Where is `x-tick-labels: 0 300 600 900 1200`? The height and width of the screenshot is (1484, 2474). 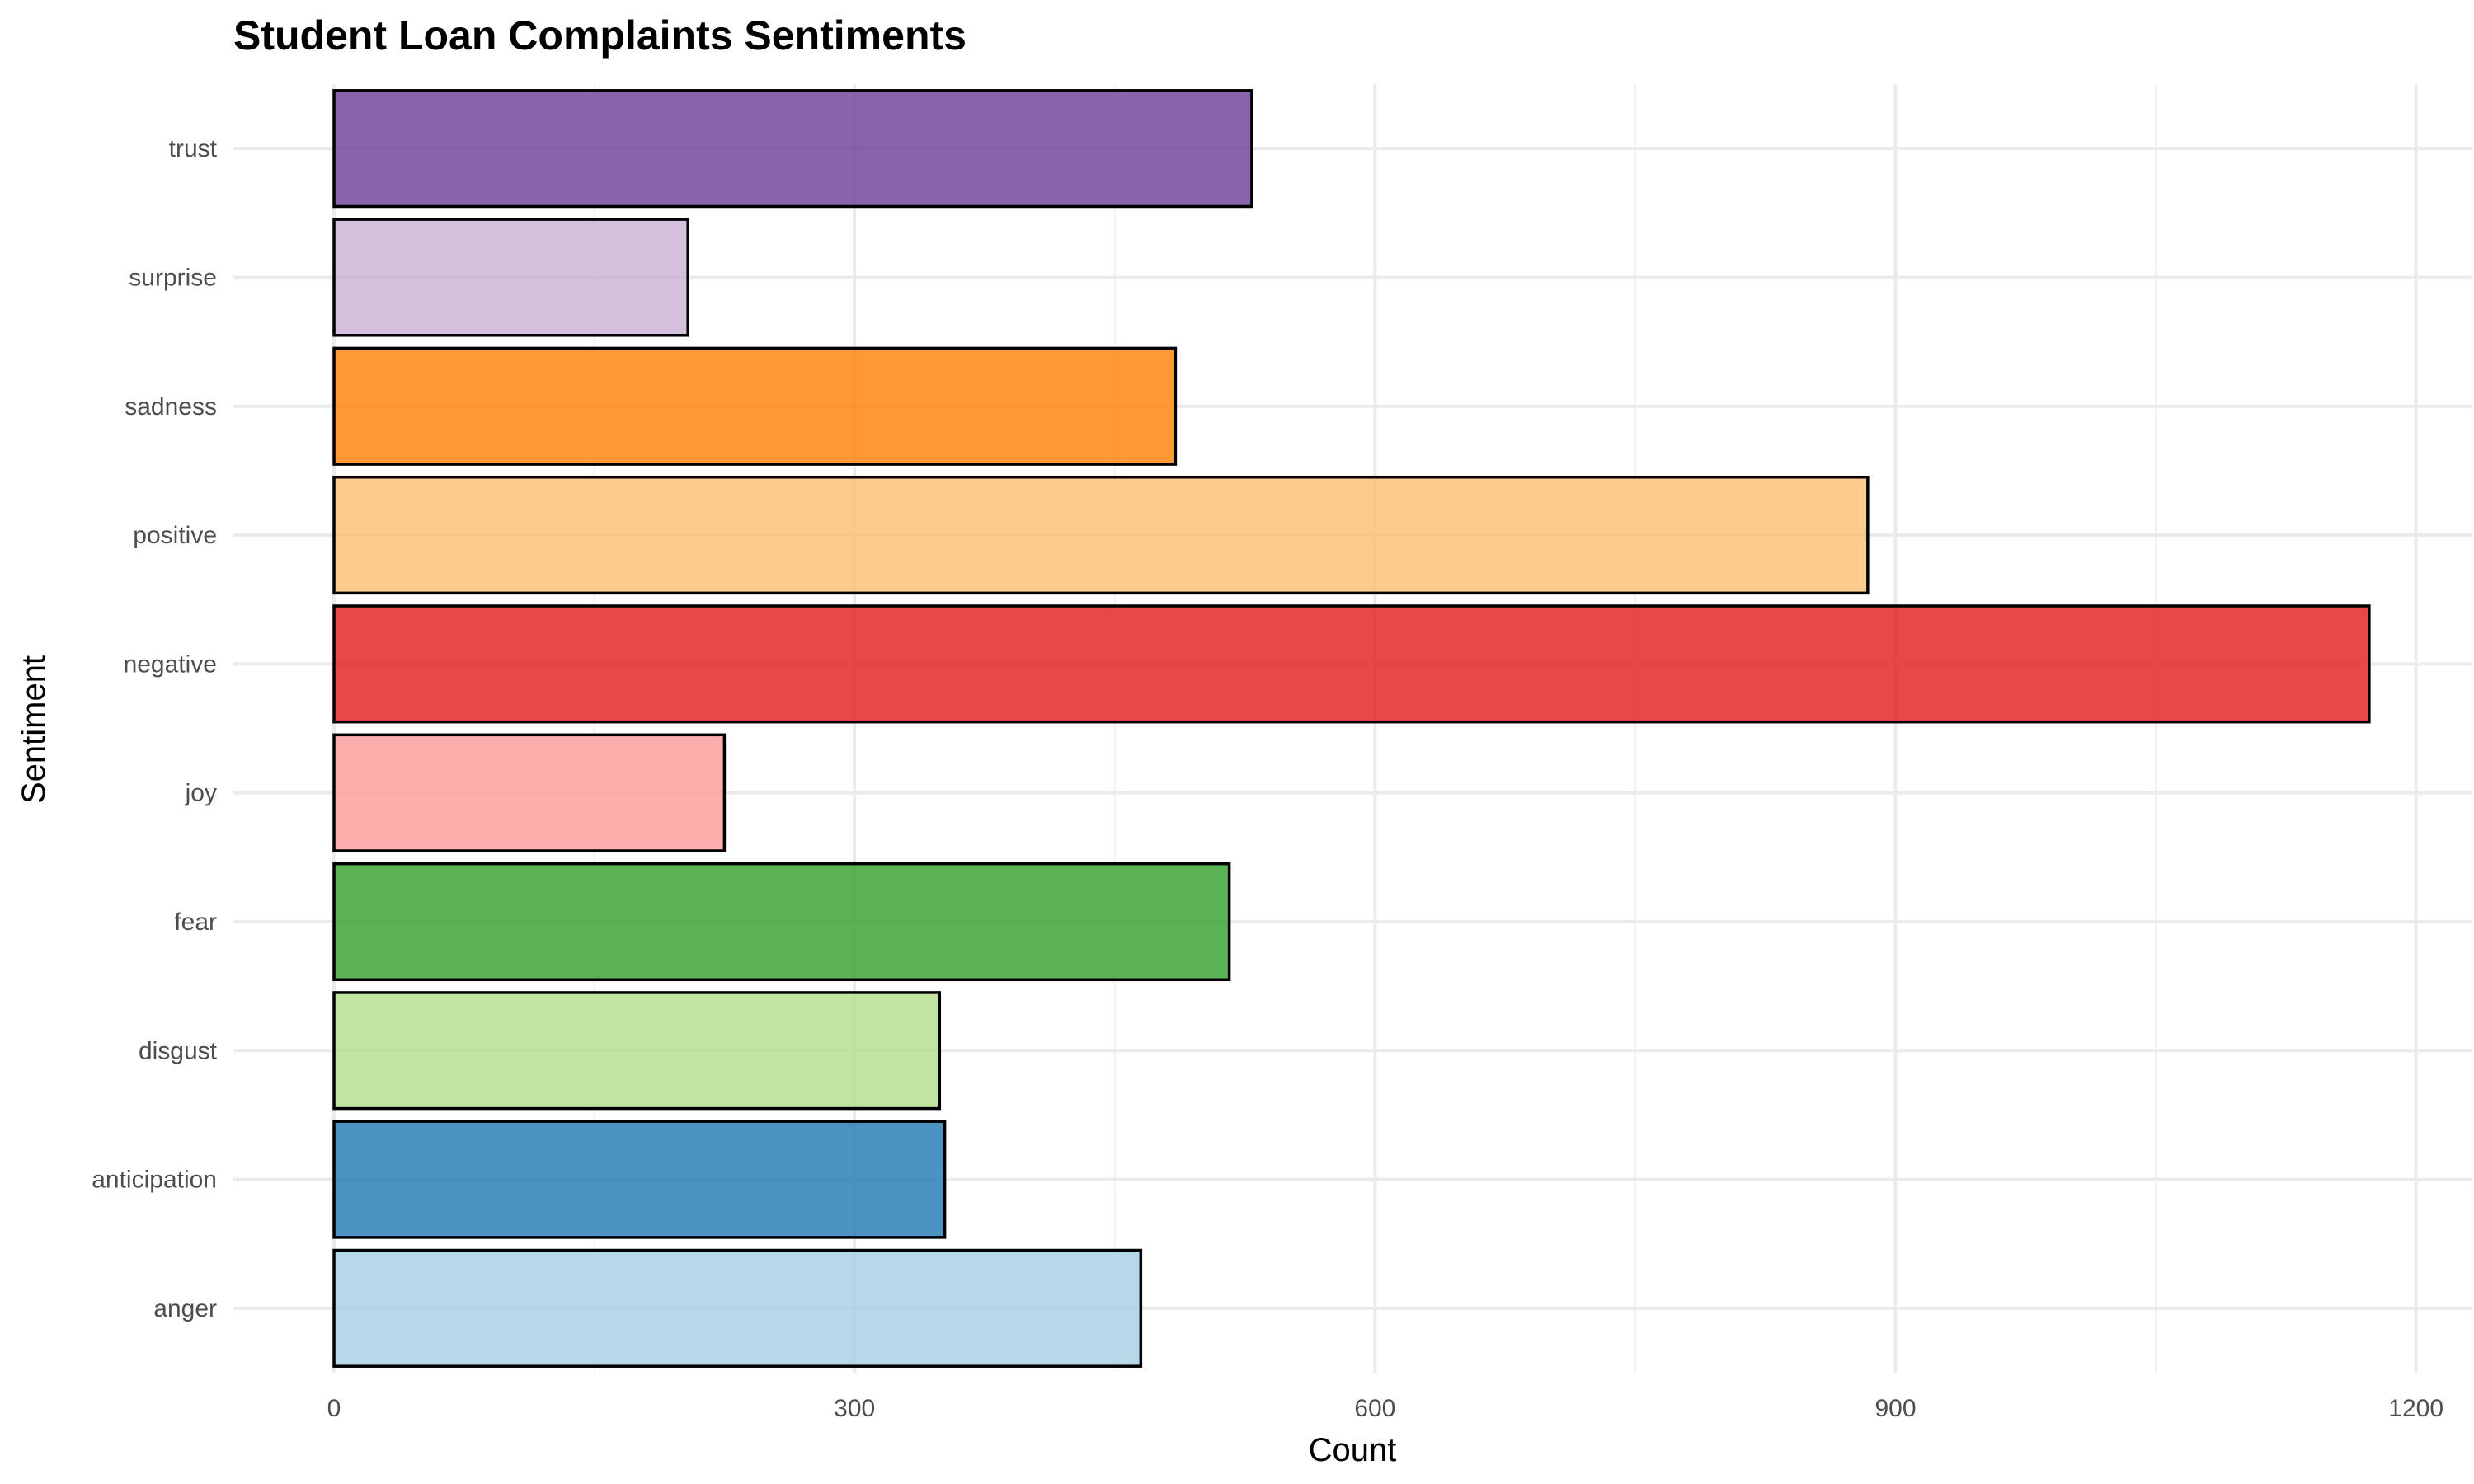 x-tick-labels: 0 300 600 900 1200 is located at coordinates (1385, 1408).